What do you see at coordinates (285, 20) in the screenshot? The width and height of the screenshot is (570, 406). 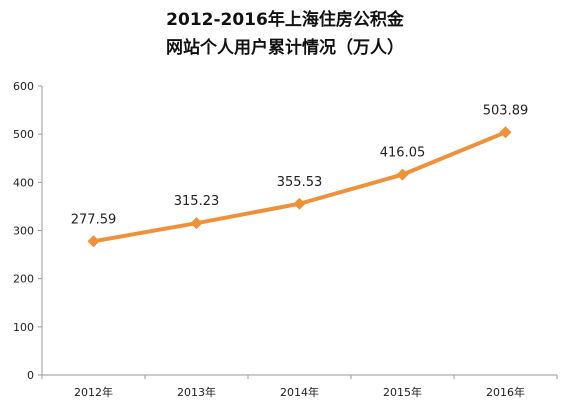 I see `chart-title-line-1: 2012-2016年上海住房公积金` at bounding box center [285, 20].